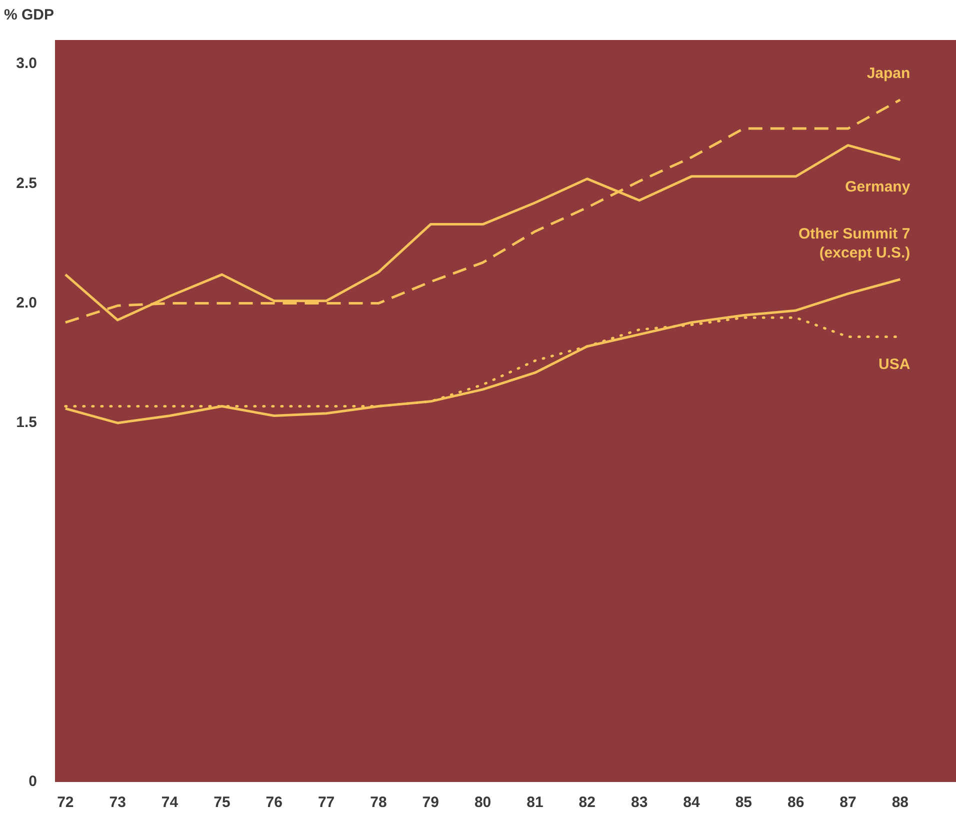  Describe the element at coordinates (888, 73) in the screenshot. I see `series-label: Japan` at that location.